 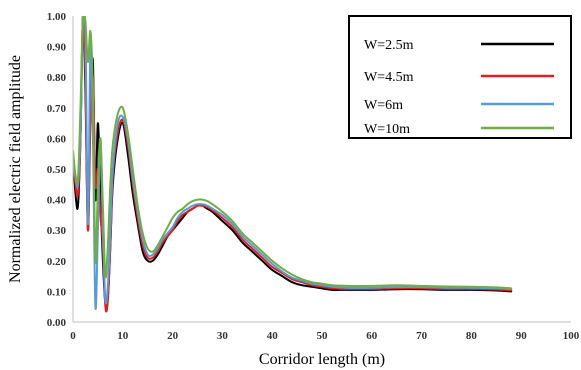 I want to click on x-tick-label: 40, so click(x=273, y=336).